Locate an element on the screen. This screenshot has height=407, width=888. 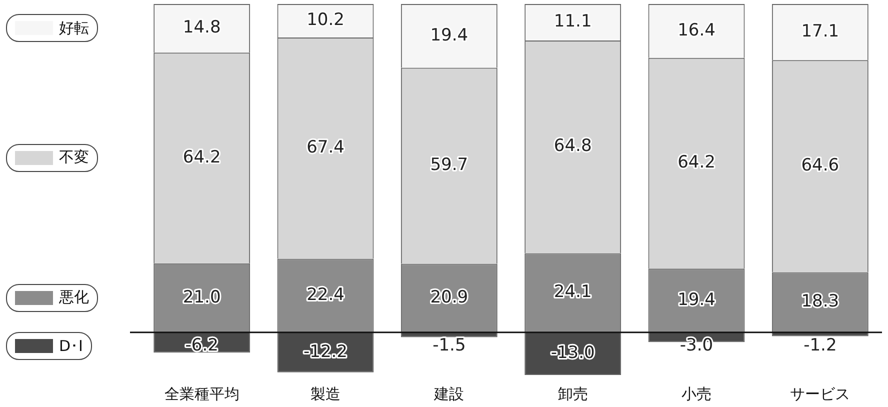
data-label: 17.1 is located at coordinates (820, 31).